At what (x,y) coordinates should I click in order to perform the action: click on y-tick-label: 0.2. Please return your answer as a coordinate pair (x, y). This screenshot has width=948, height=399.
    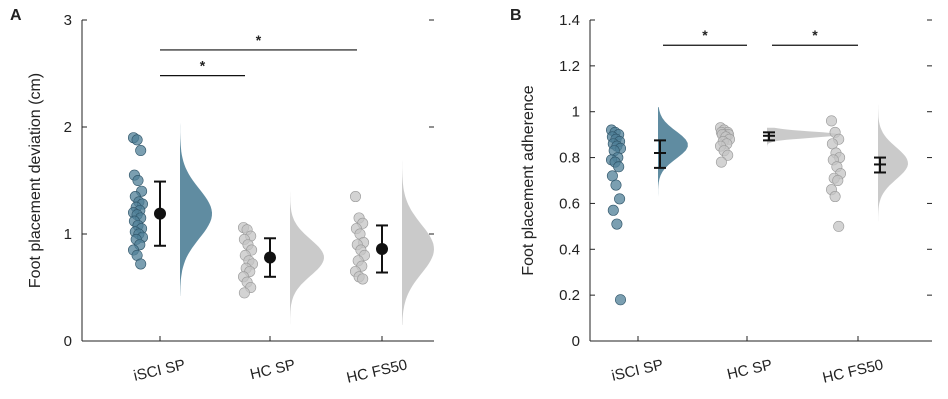
    Looking at the image, I should click on (569, 295).